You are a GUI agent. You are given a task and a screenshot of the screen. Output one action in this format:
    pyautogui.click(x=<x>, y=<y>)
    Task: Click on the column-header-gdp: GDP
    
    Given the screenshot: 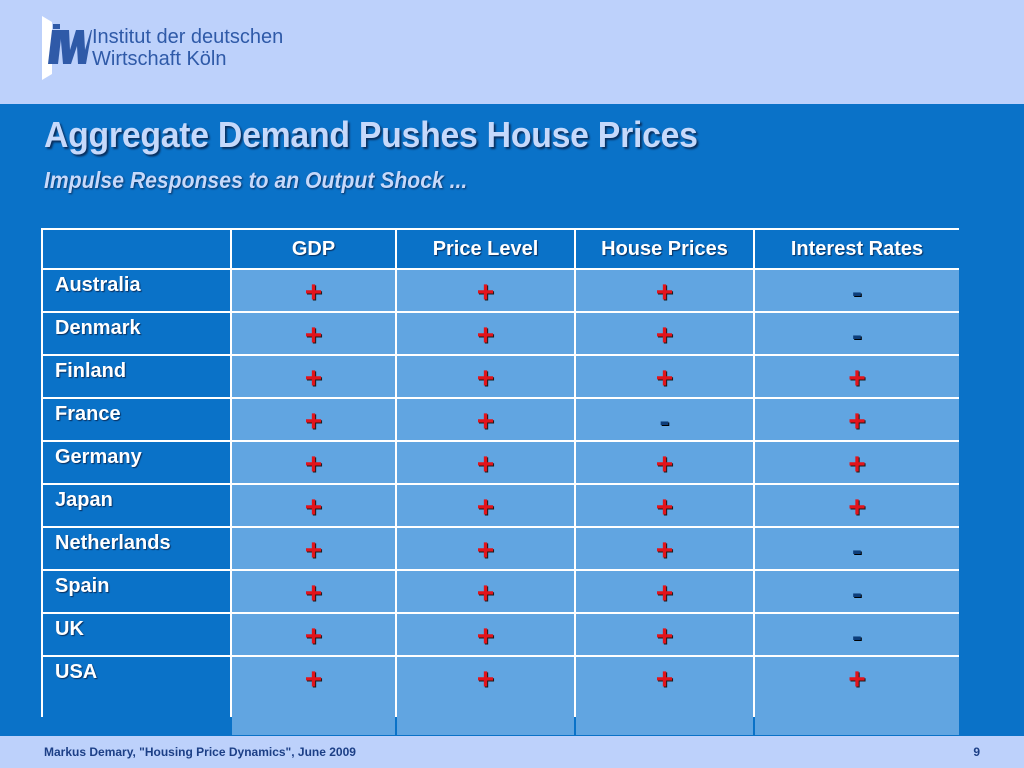 What is the action you would take?
    pyautogui.click(x=313, y=249)
    